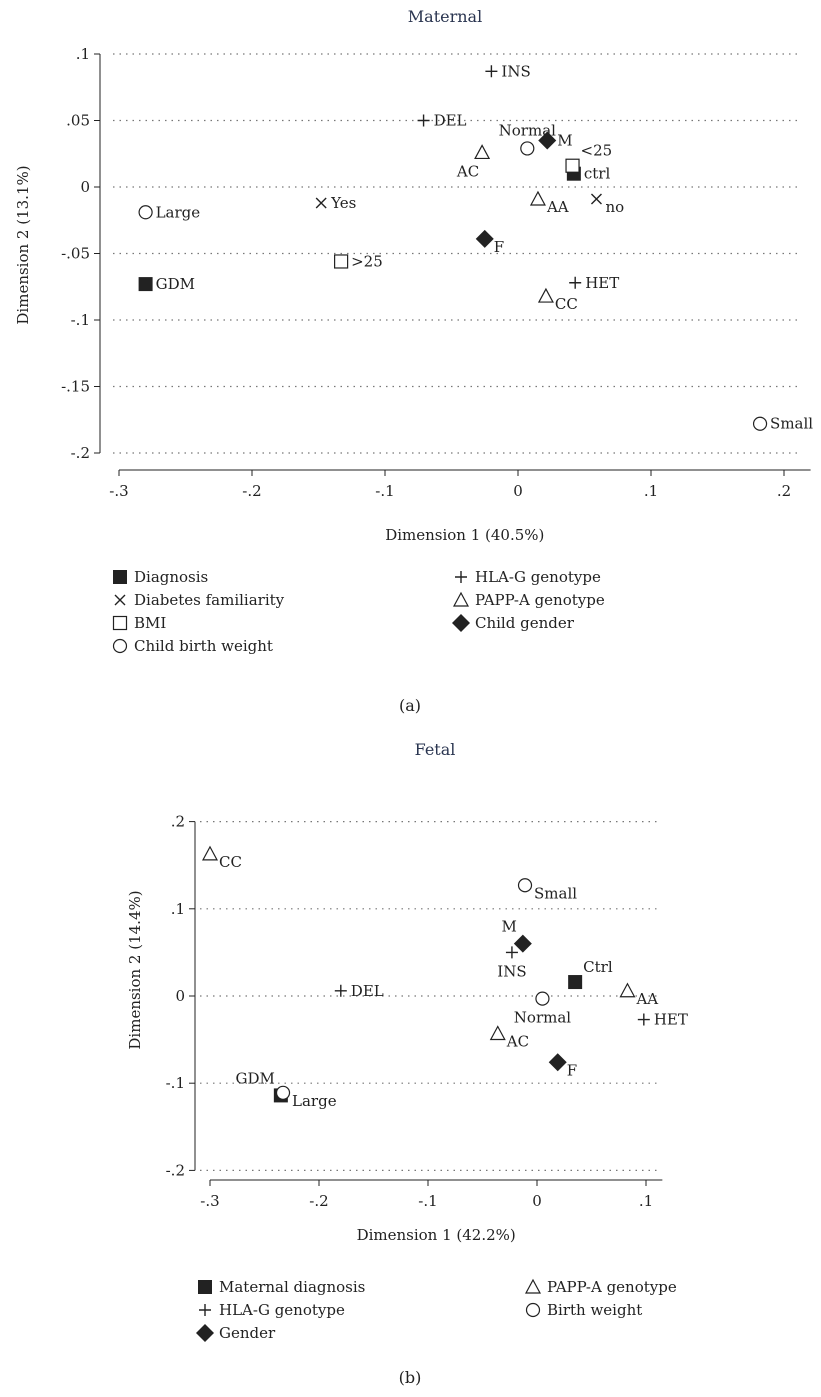 The width and height of the screenshot is (821, 1397). Describe the element at coordinates (784, 491) in the screenshot. I see `maternal-x-tick-label: .2` at that location.